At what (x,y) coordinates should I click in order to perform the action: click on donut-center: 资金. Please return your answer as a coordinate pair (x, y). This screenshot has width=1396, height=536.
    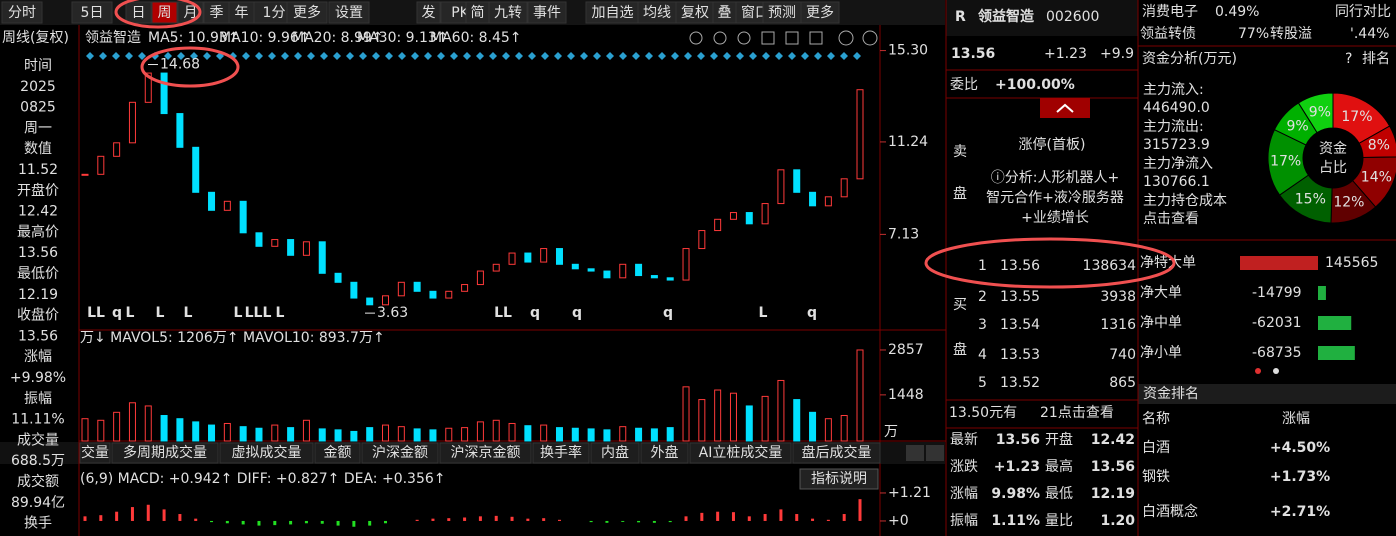
    Looking at the image, I should click on (1333, 149).